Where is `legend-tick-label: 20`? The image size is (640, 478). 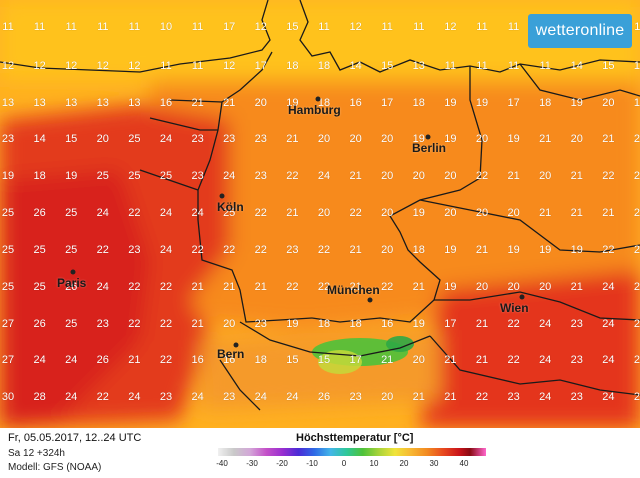
legend-tick-label: 20 is located at coordinates (404, 463).